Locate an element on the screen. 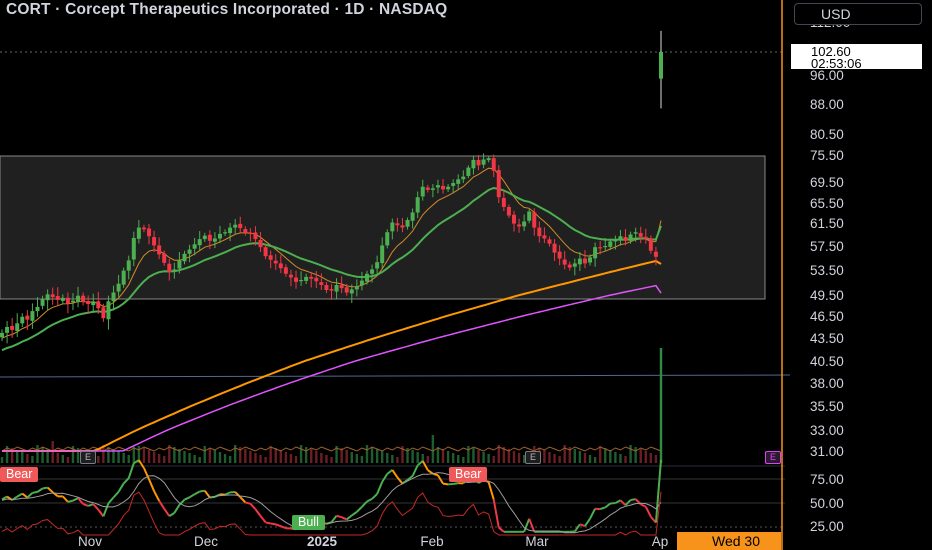 The height and width of the screenshot is (550, 932). bar-countdown: 02:53:06 is located at coordinates (836, 63).